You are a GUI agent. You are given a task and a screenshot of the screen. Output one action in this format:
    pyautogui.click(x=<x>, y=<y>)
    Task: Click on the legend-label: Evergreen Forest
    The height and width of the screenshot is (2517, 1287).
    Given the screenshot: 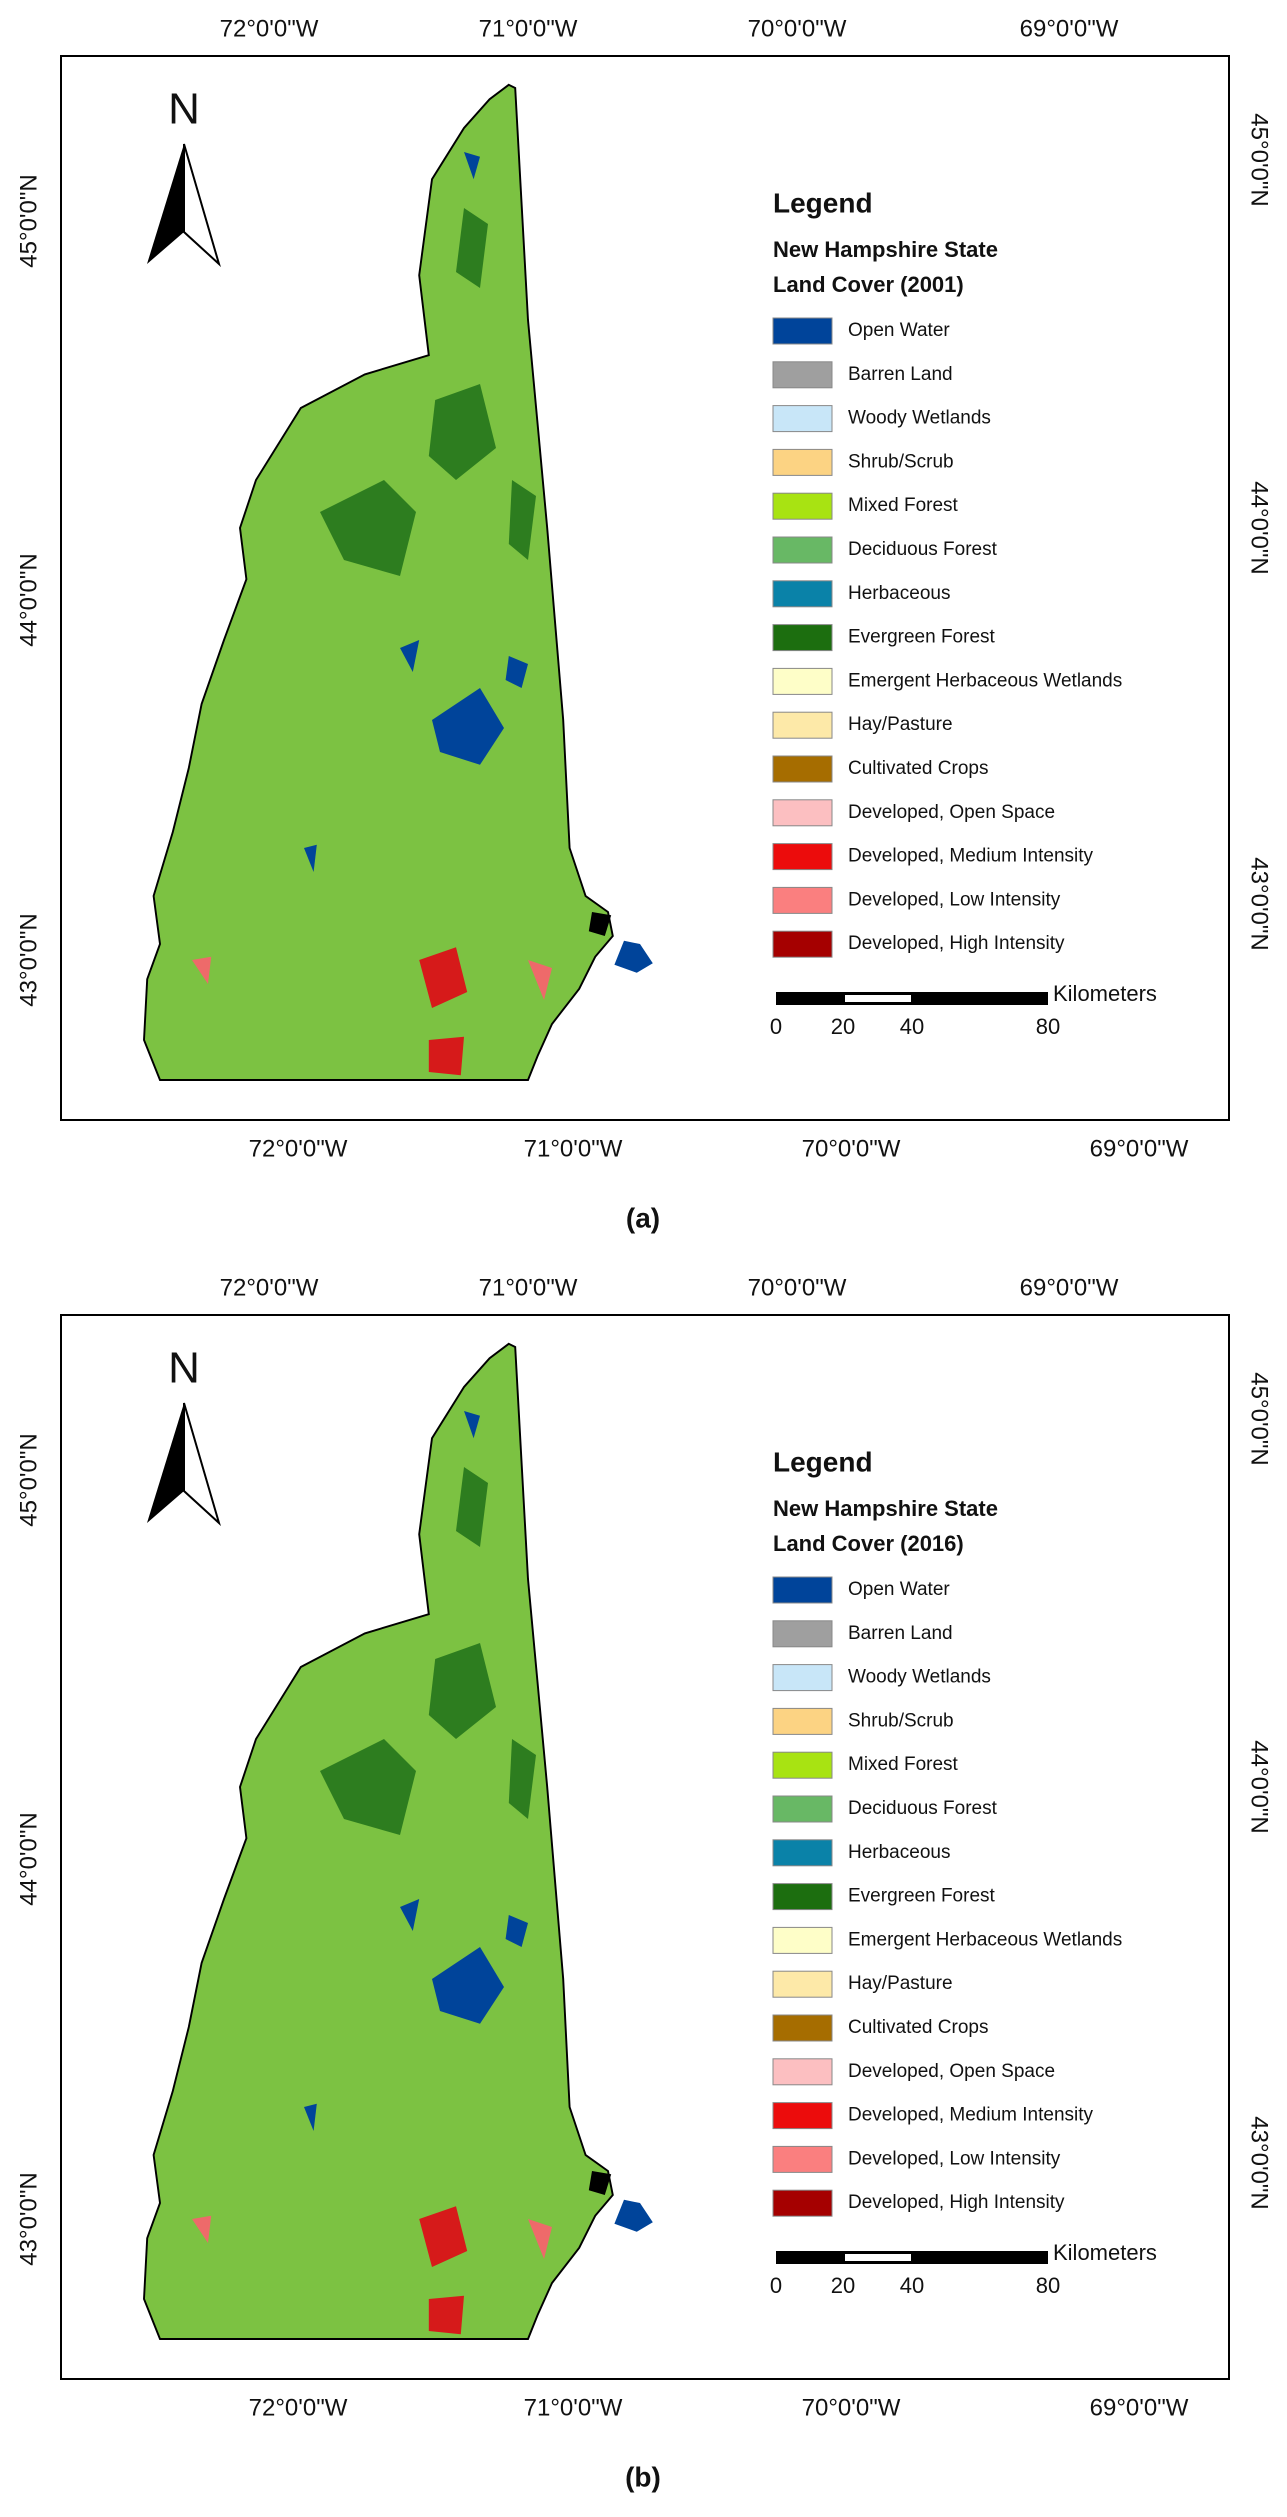 What is the action you would take?
    pyautogui.click(x=922, y=637)
    